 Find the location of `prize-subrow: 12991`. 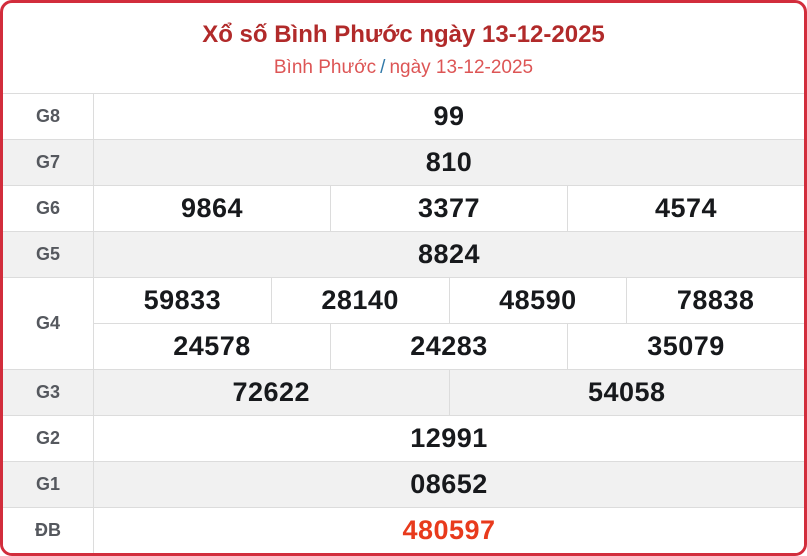

prize-subrow: 12991 is located at coordinates (449, 438).